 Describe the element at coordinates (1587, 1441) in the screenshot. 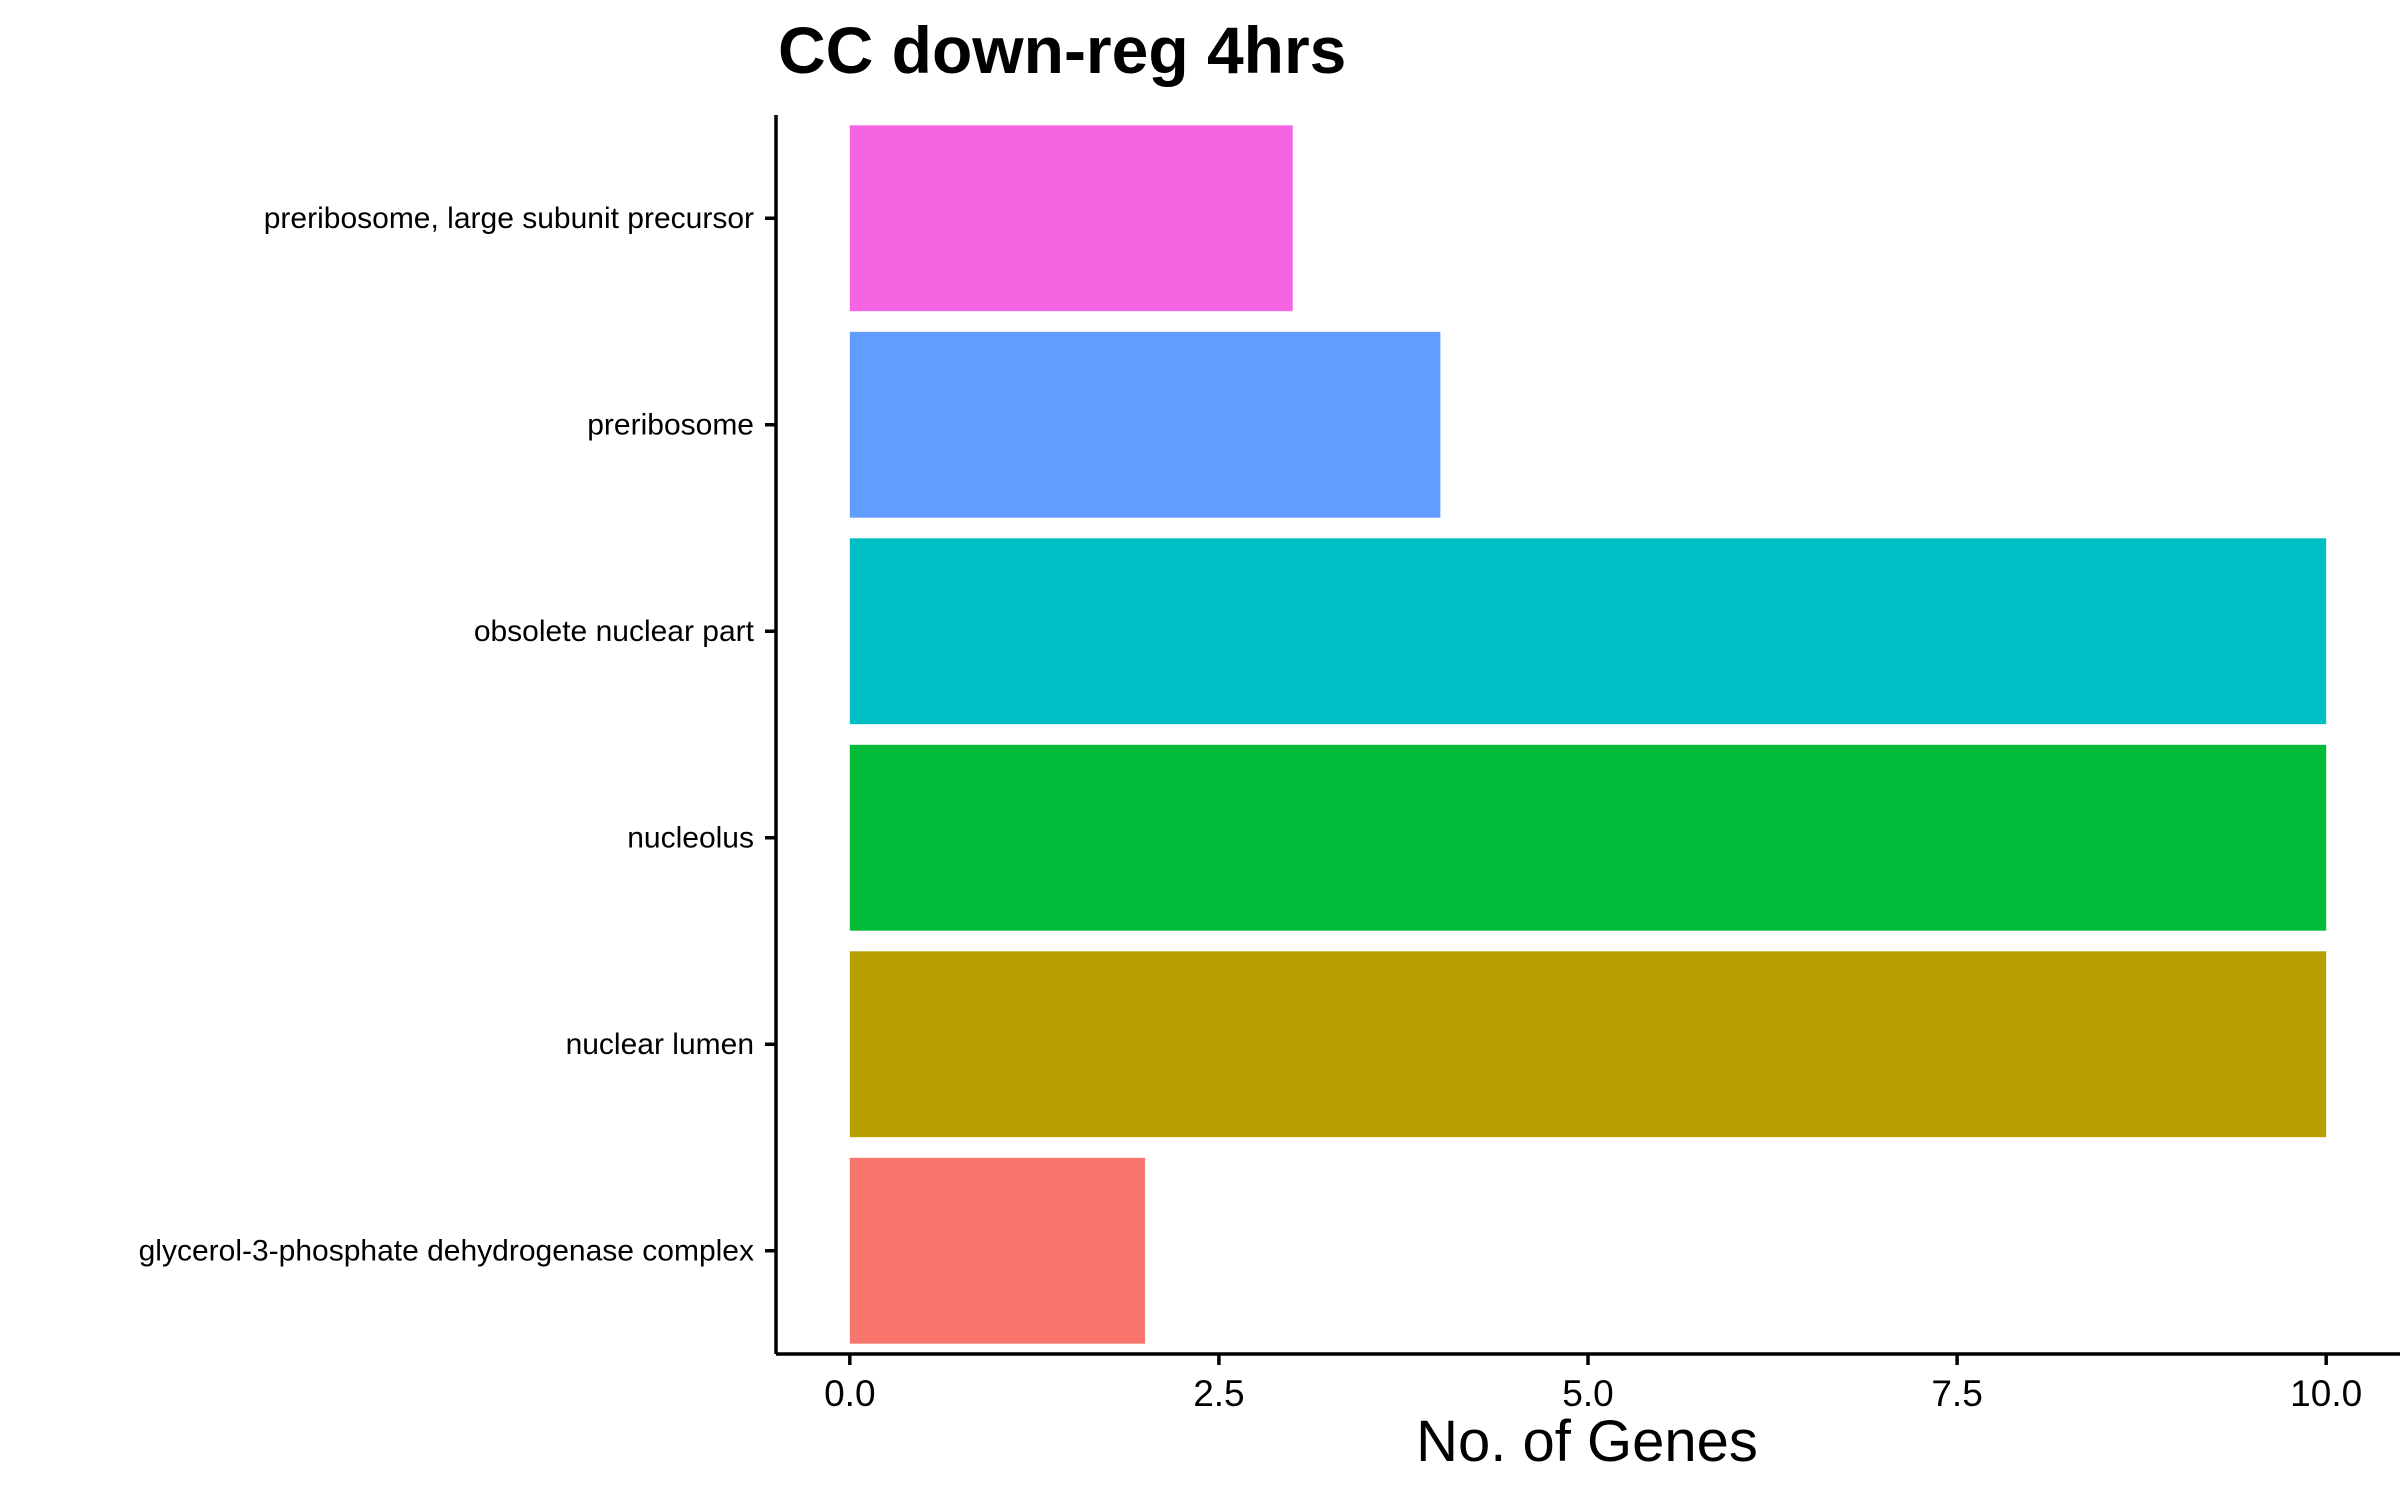

I see `x-axis-title: No. of Genes` at that location.